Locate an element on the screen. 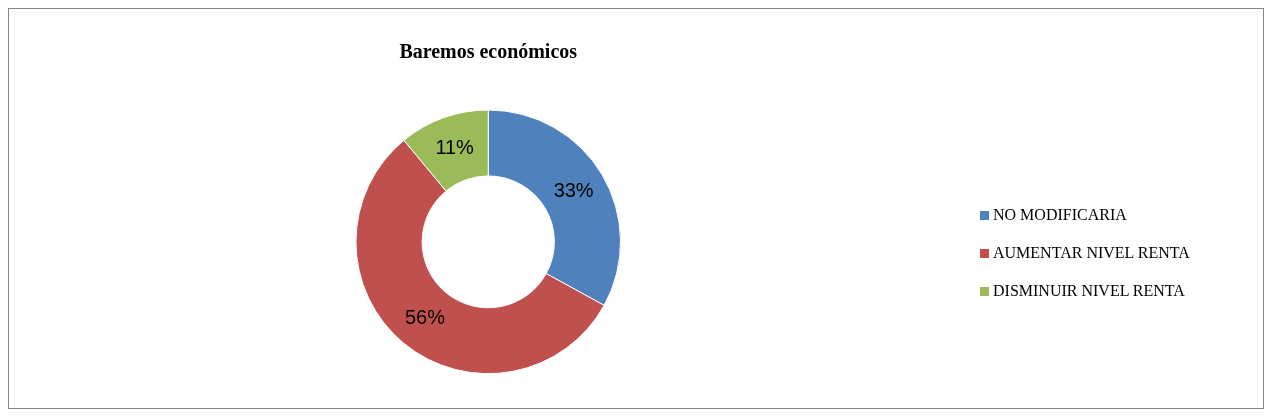  data-label: 56% is located at coordinates (425, 316).